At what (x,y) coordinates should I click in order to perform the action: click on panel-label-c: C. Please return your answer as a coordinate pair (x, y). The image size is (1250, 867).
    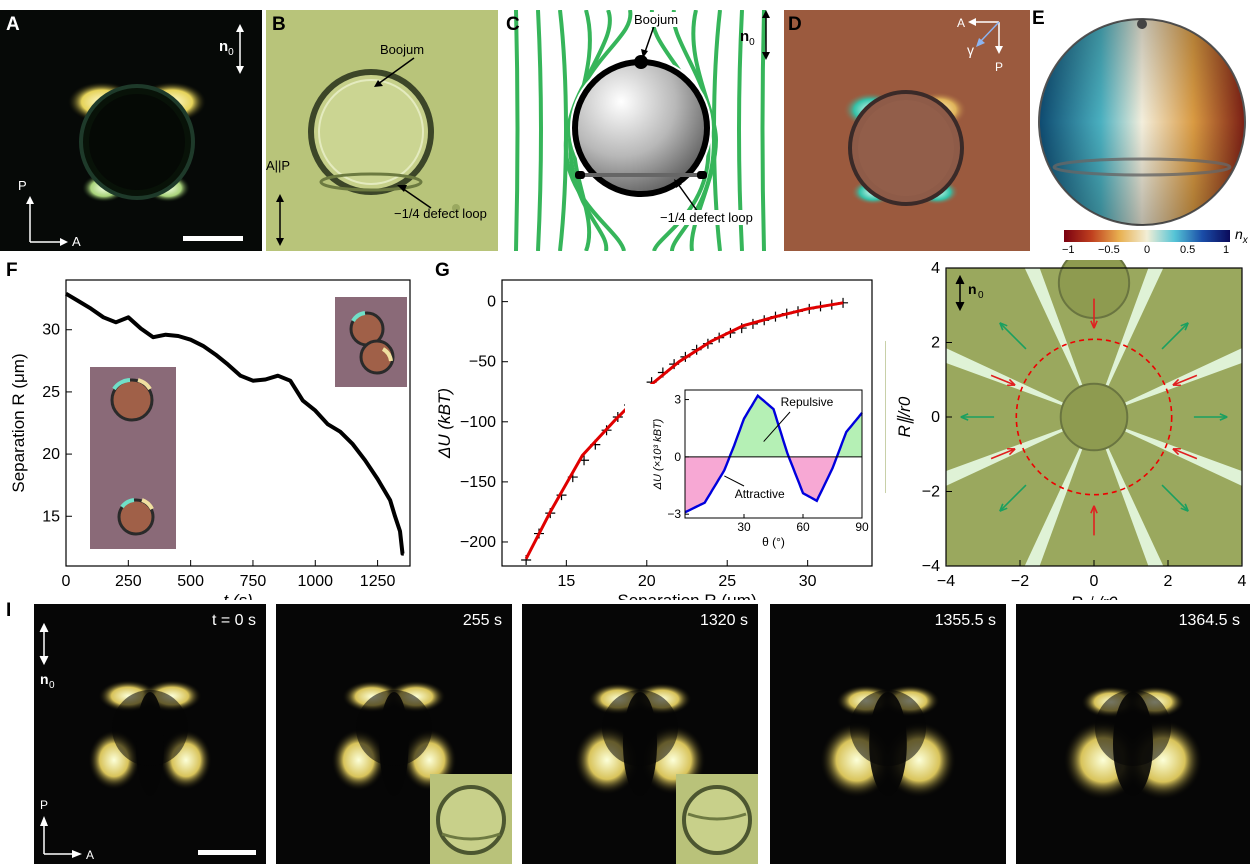
    Looking at the image, I should click on (513, 24).